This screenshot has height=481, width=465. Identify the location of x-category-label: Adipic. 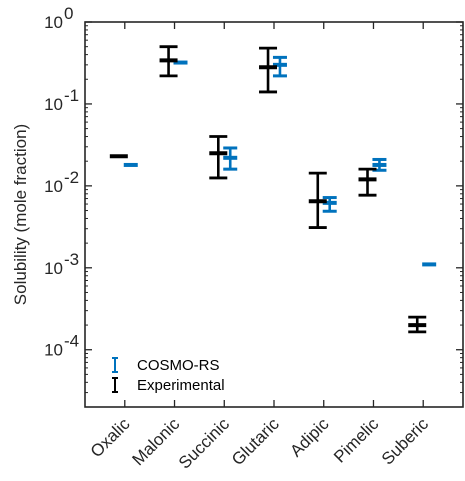
(309, 437).